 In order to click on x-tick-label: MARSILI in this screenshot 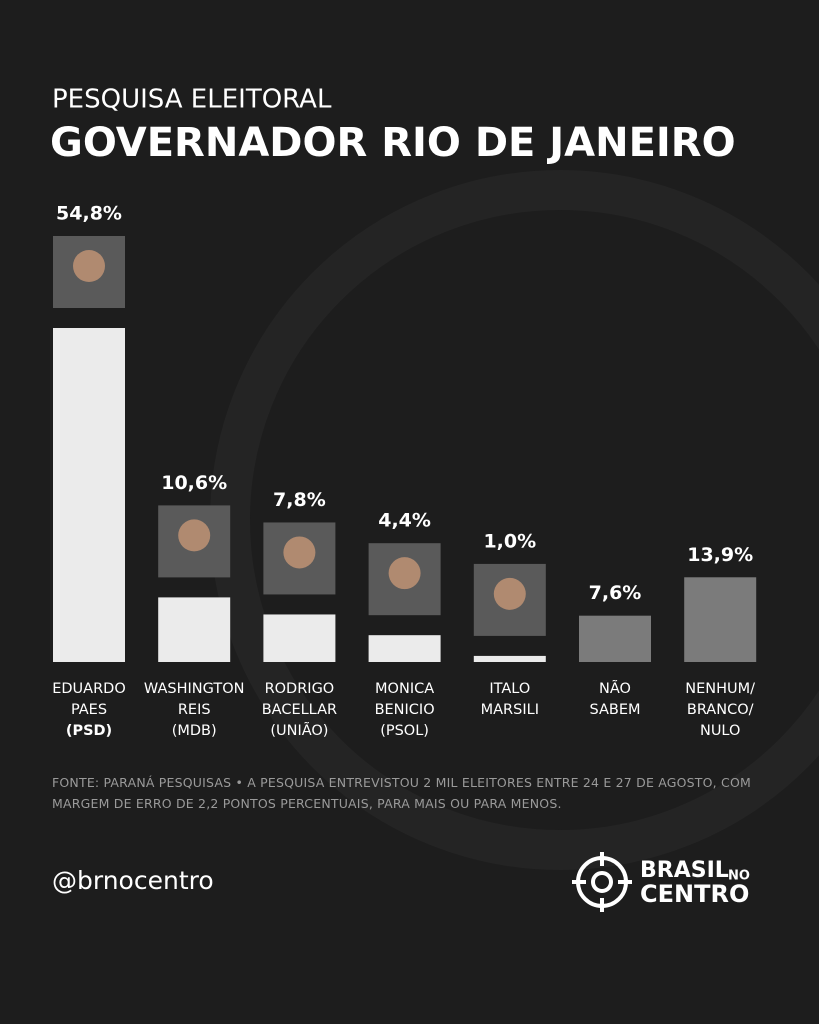, I will do `click(510, 710)`.